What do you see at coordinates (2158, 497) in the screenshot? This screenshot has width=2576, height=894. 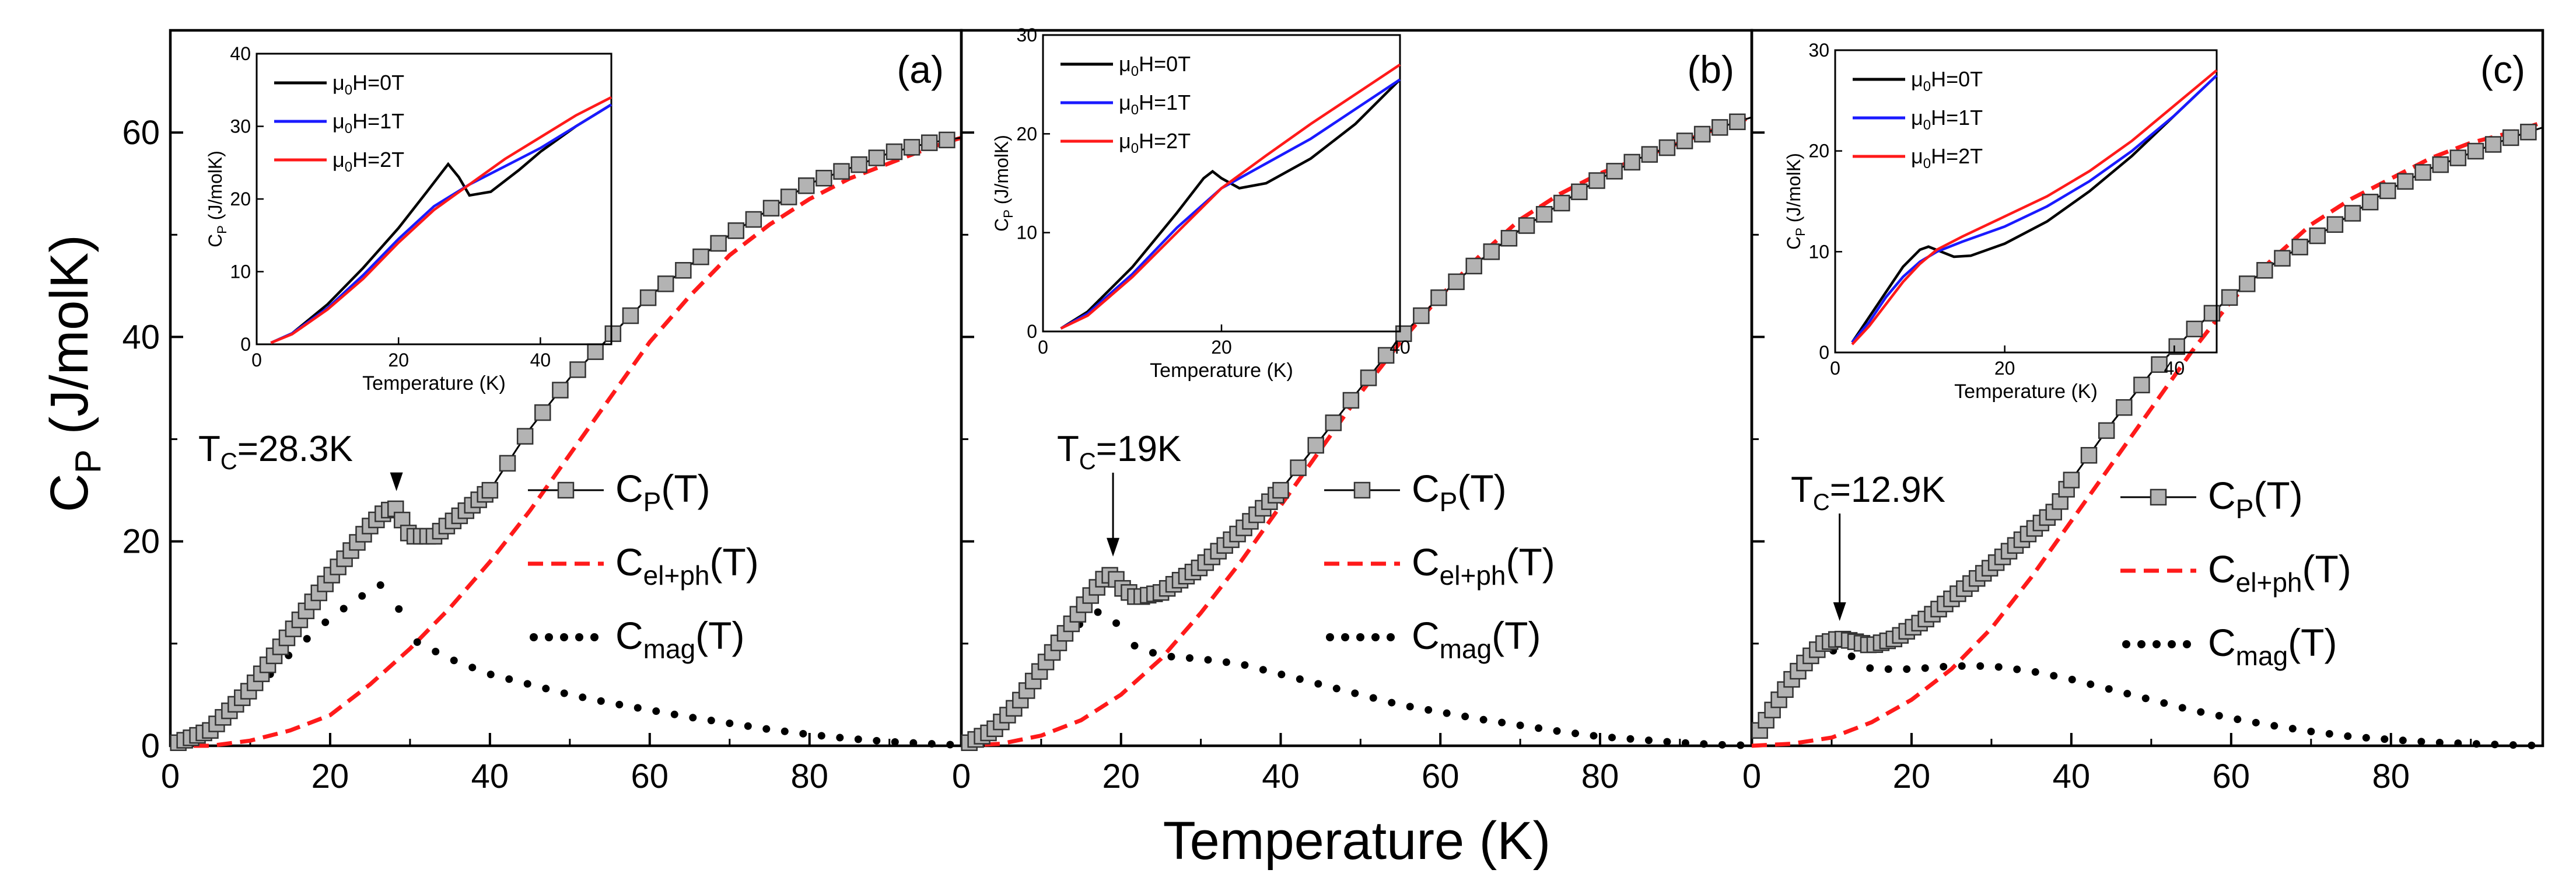 I see `legend-swatch-marker` at bounding box center [2158, 497].